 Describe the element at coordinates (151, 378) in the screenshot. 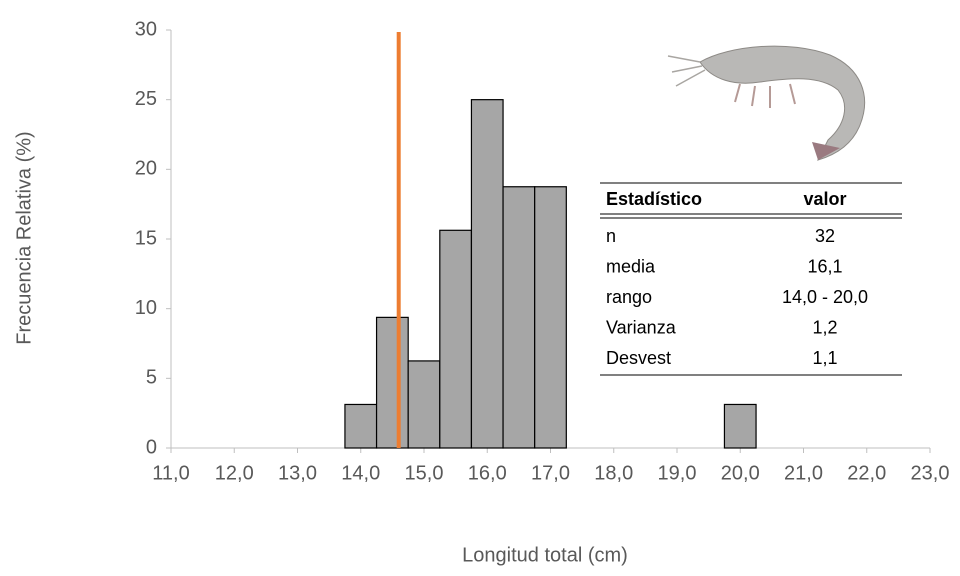

I see `y-tick-label: 5` at that location.